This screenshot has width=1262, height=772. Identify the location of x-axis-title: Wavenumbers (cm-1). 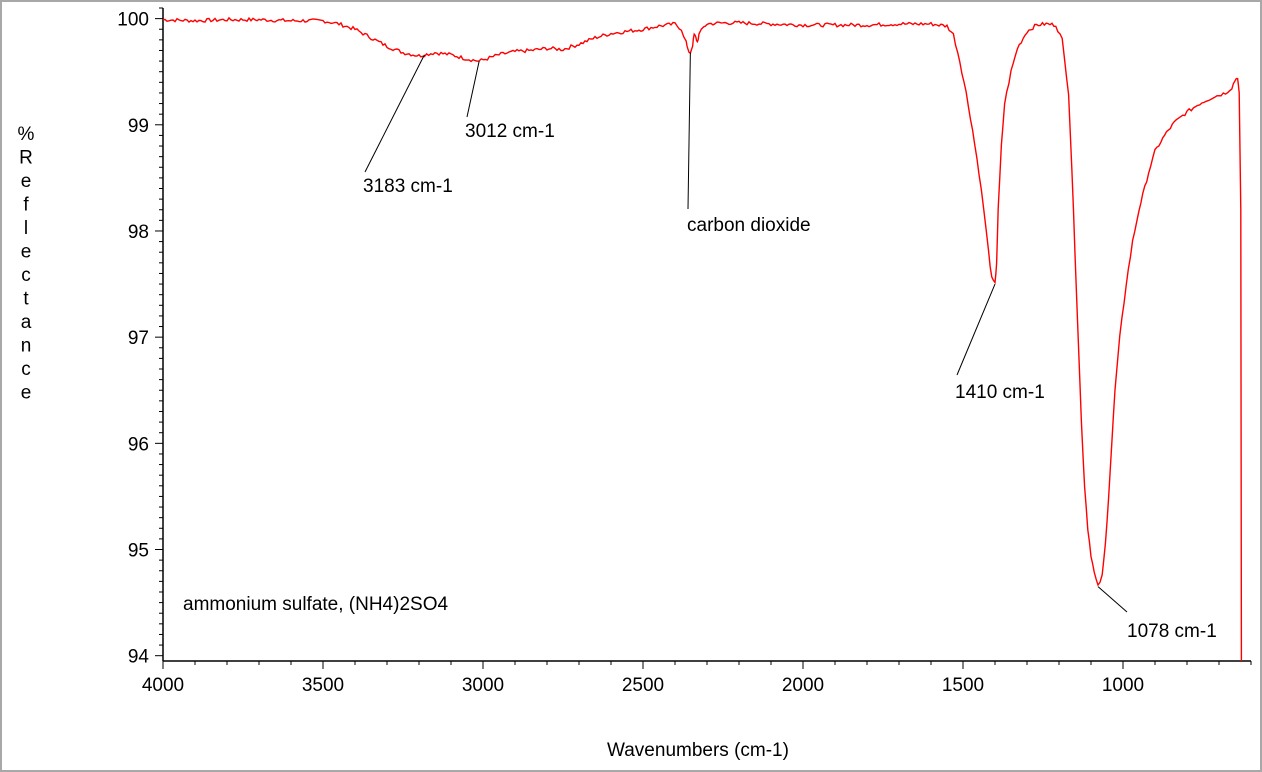
(698, 750).